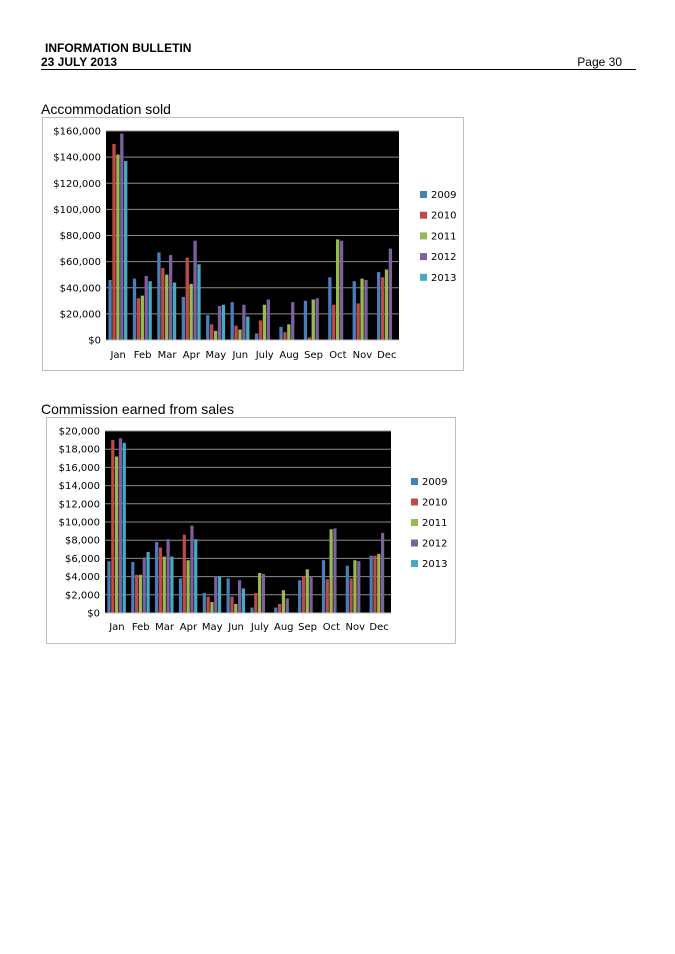  Describe the element at coordinates (208, 604) in the screenshot. I see `bar-2010-may` at that location.